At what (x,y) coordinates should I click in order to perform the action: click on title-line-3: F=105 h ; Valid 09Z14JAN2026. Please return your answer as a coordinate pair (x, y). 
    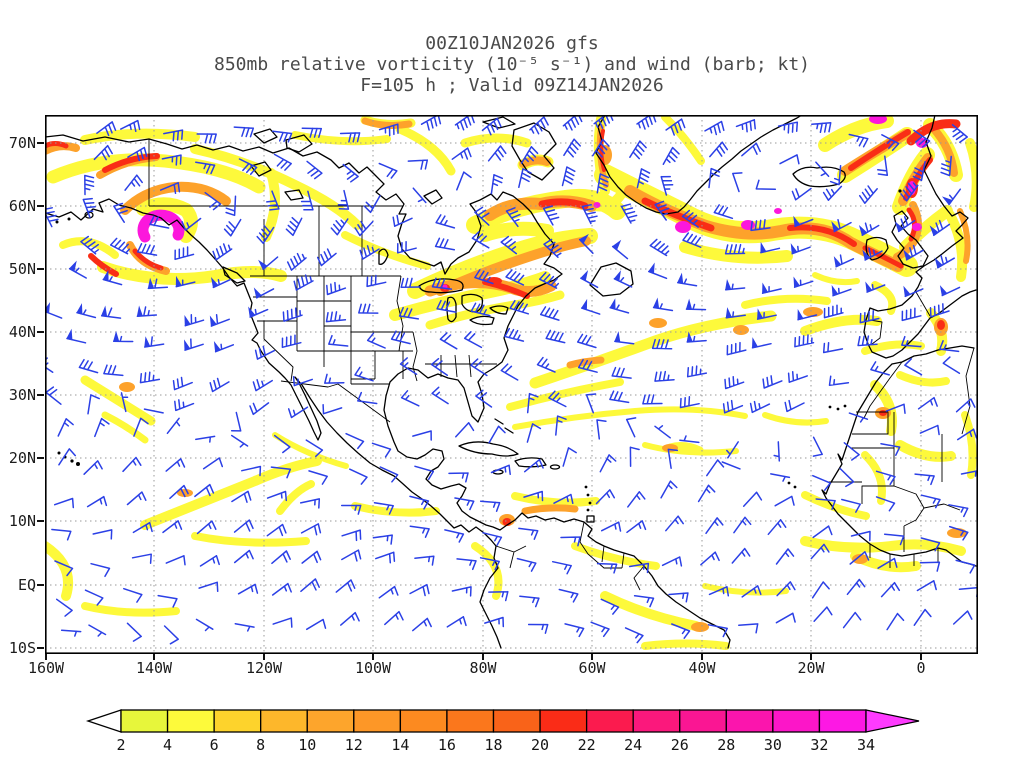
    Looking at the image, I should click on (512, 85).